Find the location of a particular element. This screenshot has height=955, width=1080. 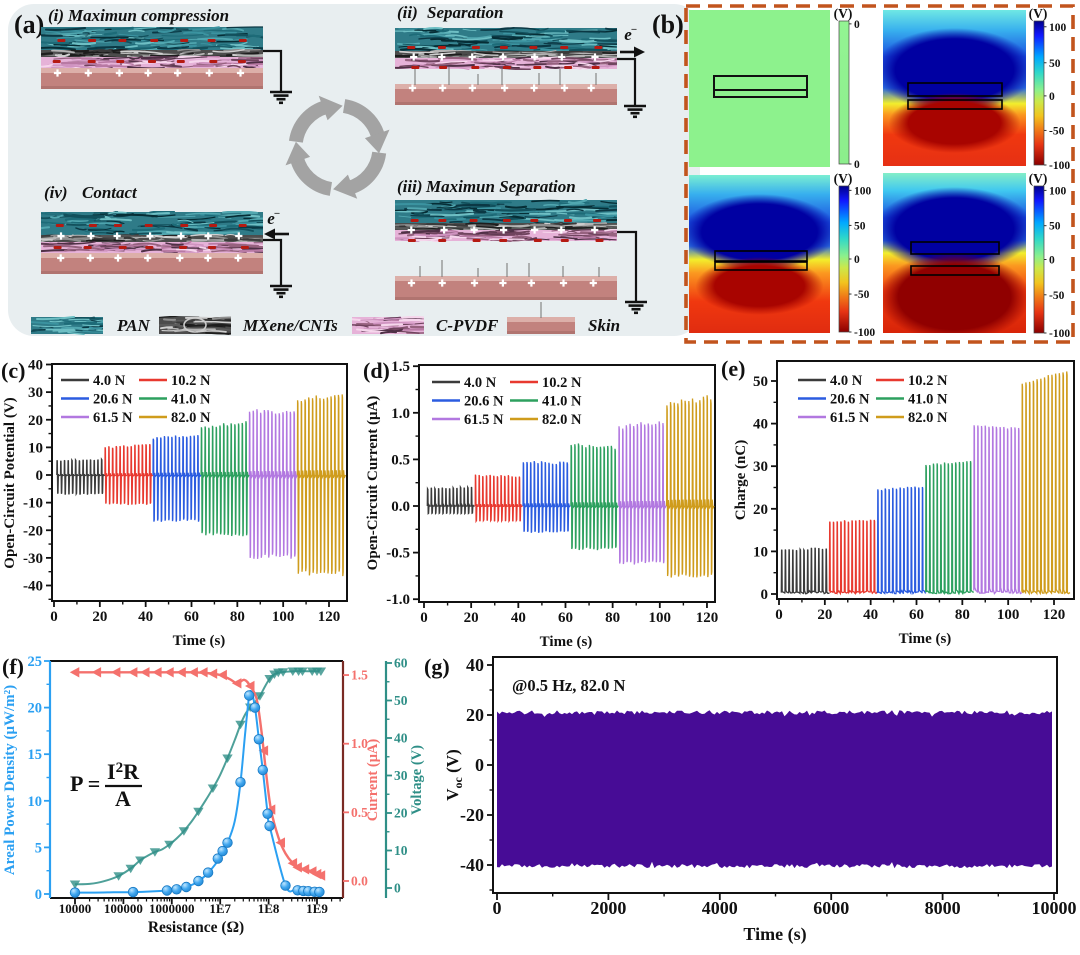

svg-text: Areal Power Density (μW/m²) is located at coordinates (10, 780).